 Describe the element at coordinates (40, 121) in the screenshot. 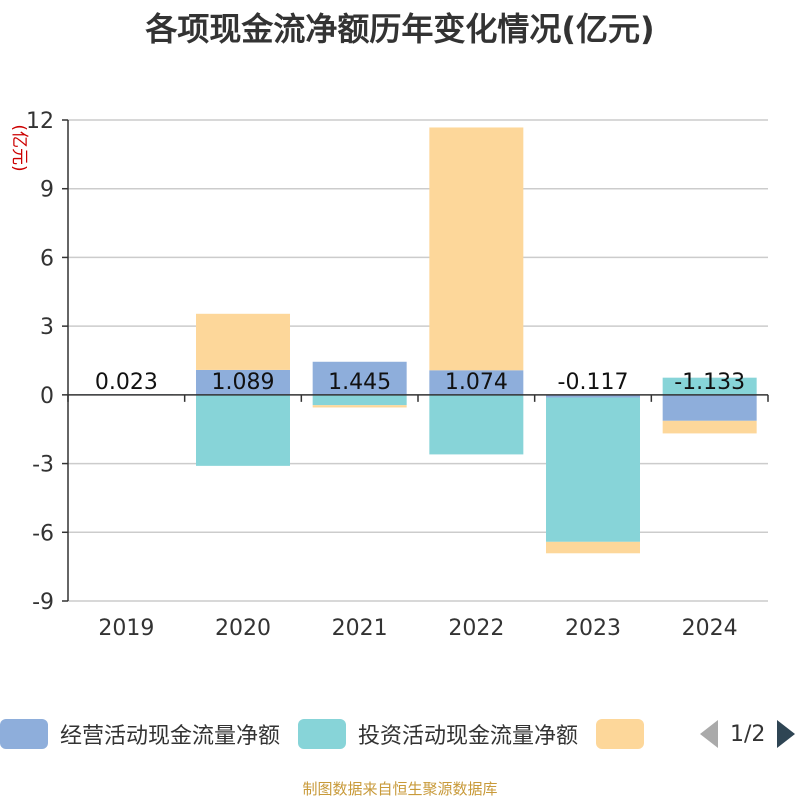

I see `y-tick-label: 12` at that location.